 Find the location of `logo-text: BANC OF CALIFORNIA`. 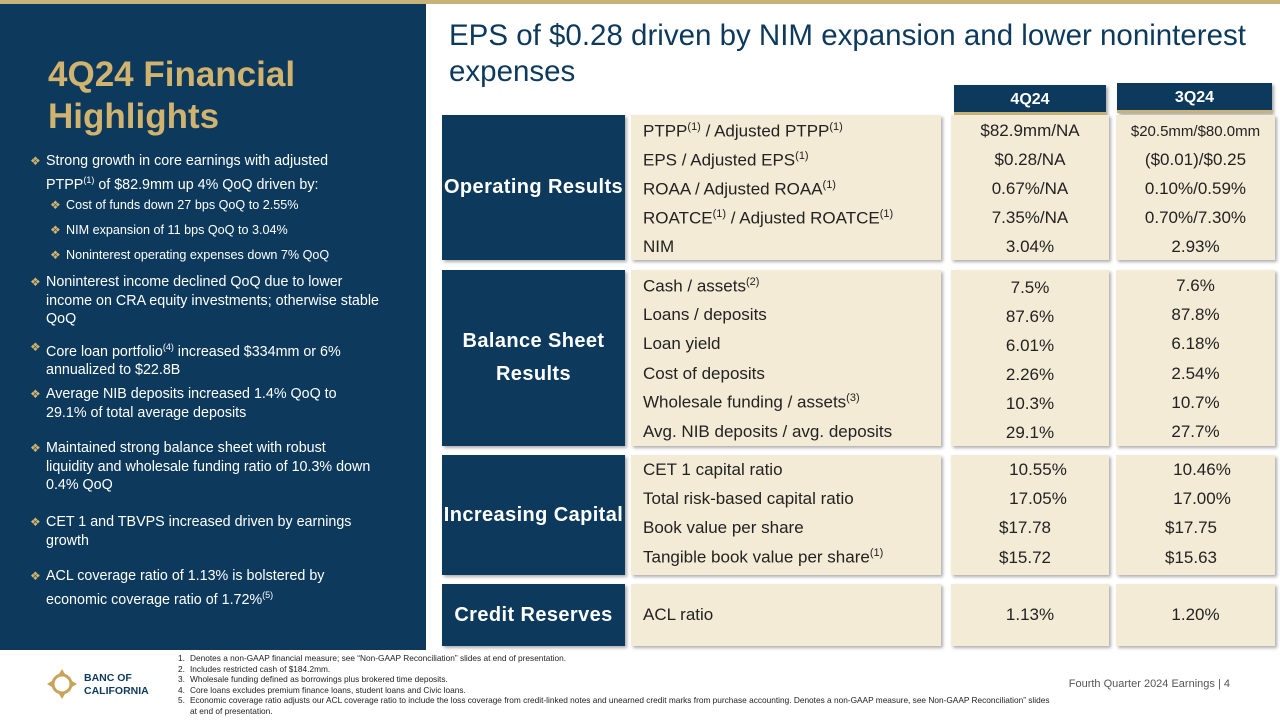

logo-text: BANC OF CALIFORNIA is located at coordinates (116, 684).